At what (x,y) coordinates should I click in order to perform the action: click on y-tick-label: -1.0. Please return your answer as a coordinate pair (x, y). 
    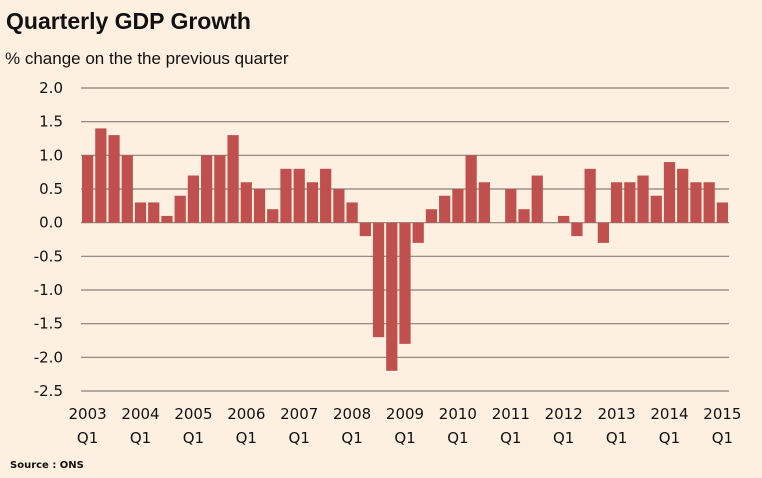
    Looking at the image, I should click on (48, 290).